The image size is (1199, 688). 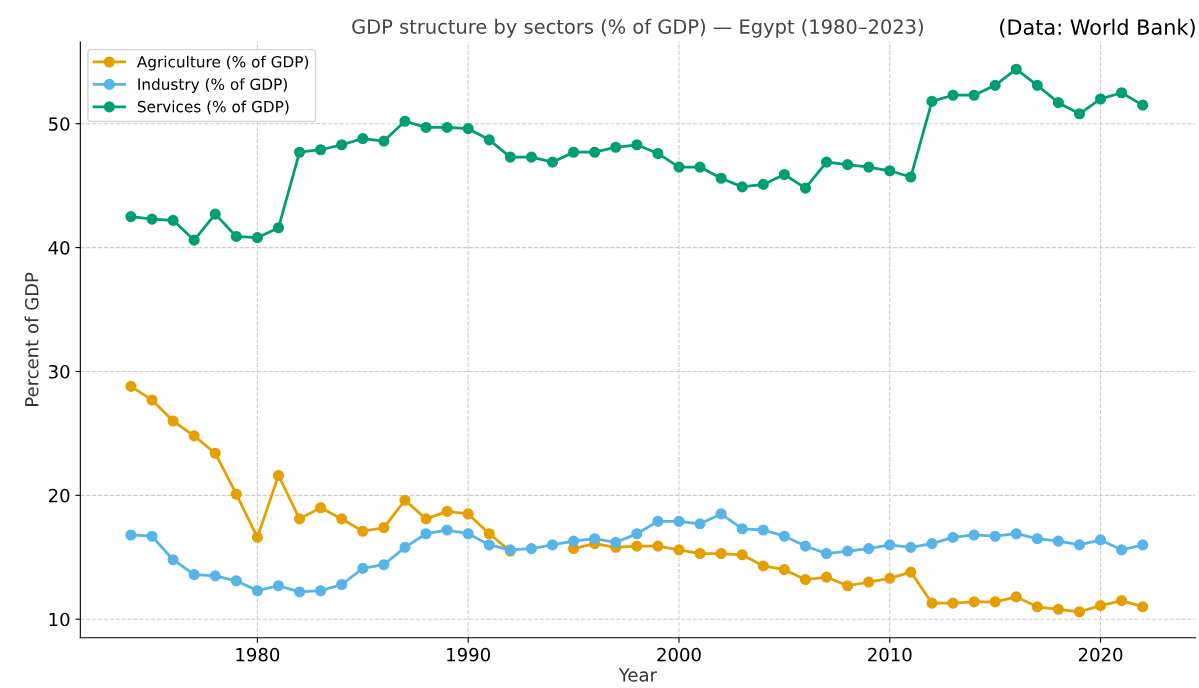 What do you see at coordinates (222, 63) in the screenshot?
I see `legend-label: Agriculture (% of GDP)` at bounding box center [222, 63].